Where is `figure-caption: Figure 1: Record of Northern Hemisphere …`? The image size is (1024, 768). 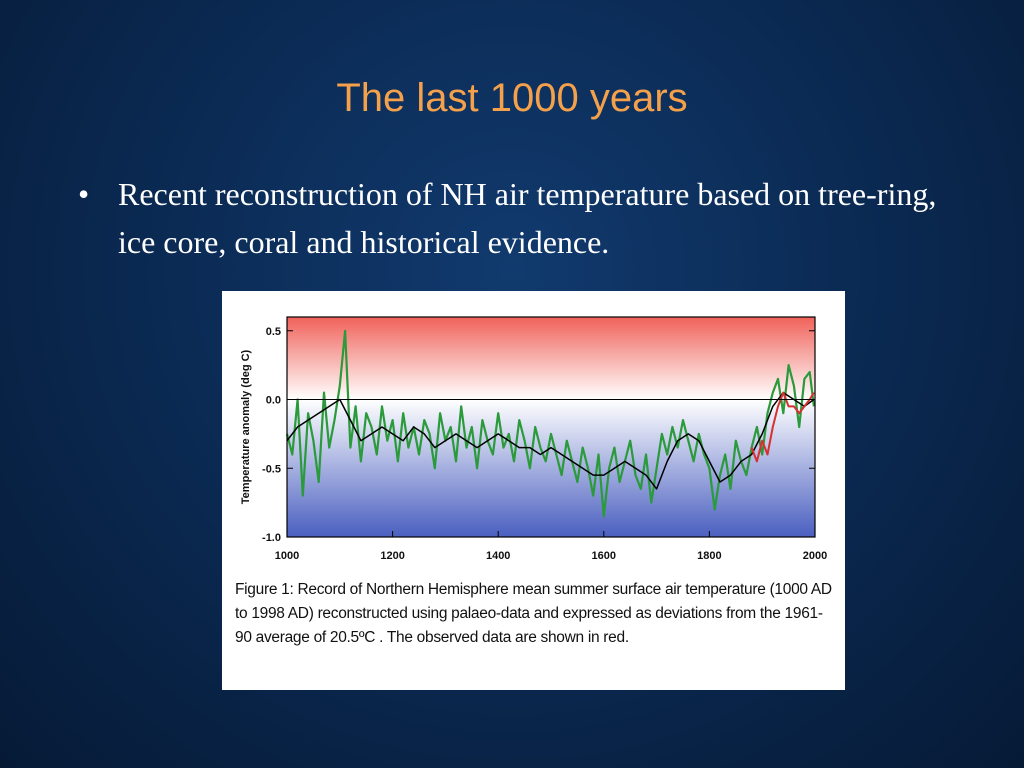 figure-caption: Figure 1: Record of Northern Hemisphere … is located at coordinates (533, 613).